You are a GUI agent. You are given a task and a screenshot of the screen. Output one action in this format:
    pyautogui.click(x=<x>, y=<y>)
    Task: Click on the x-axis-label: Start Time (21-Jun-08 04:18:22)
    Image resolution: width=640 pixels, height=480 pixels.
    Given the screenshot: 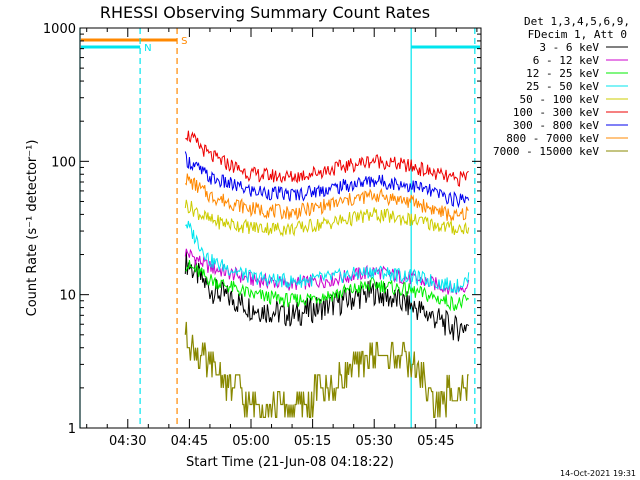 What is the action you would take?
    pyautogui.click(x=290, y=462)
    